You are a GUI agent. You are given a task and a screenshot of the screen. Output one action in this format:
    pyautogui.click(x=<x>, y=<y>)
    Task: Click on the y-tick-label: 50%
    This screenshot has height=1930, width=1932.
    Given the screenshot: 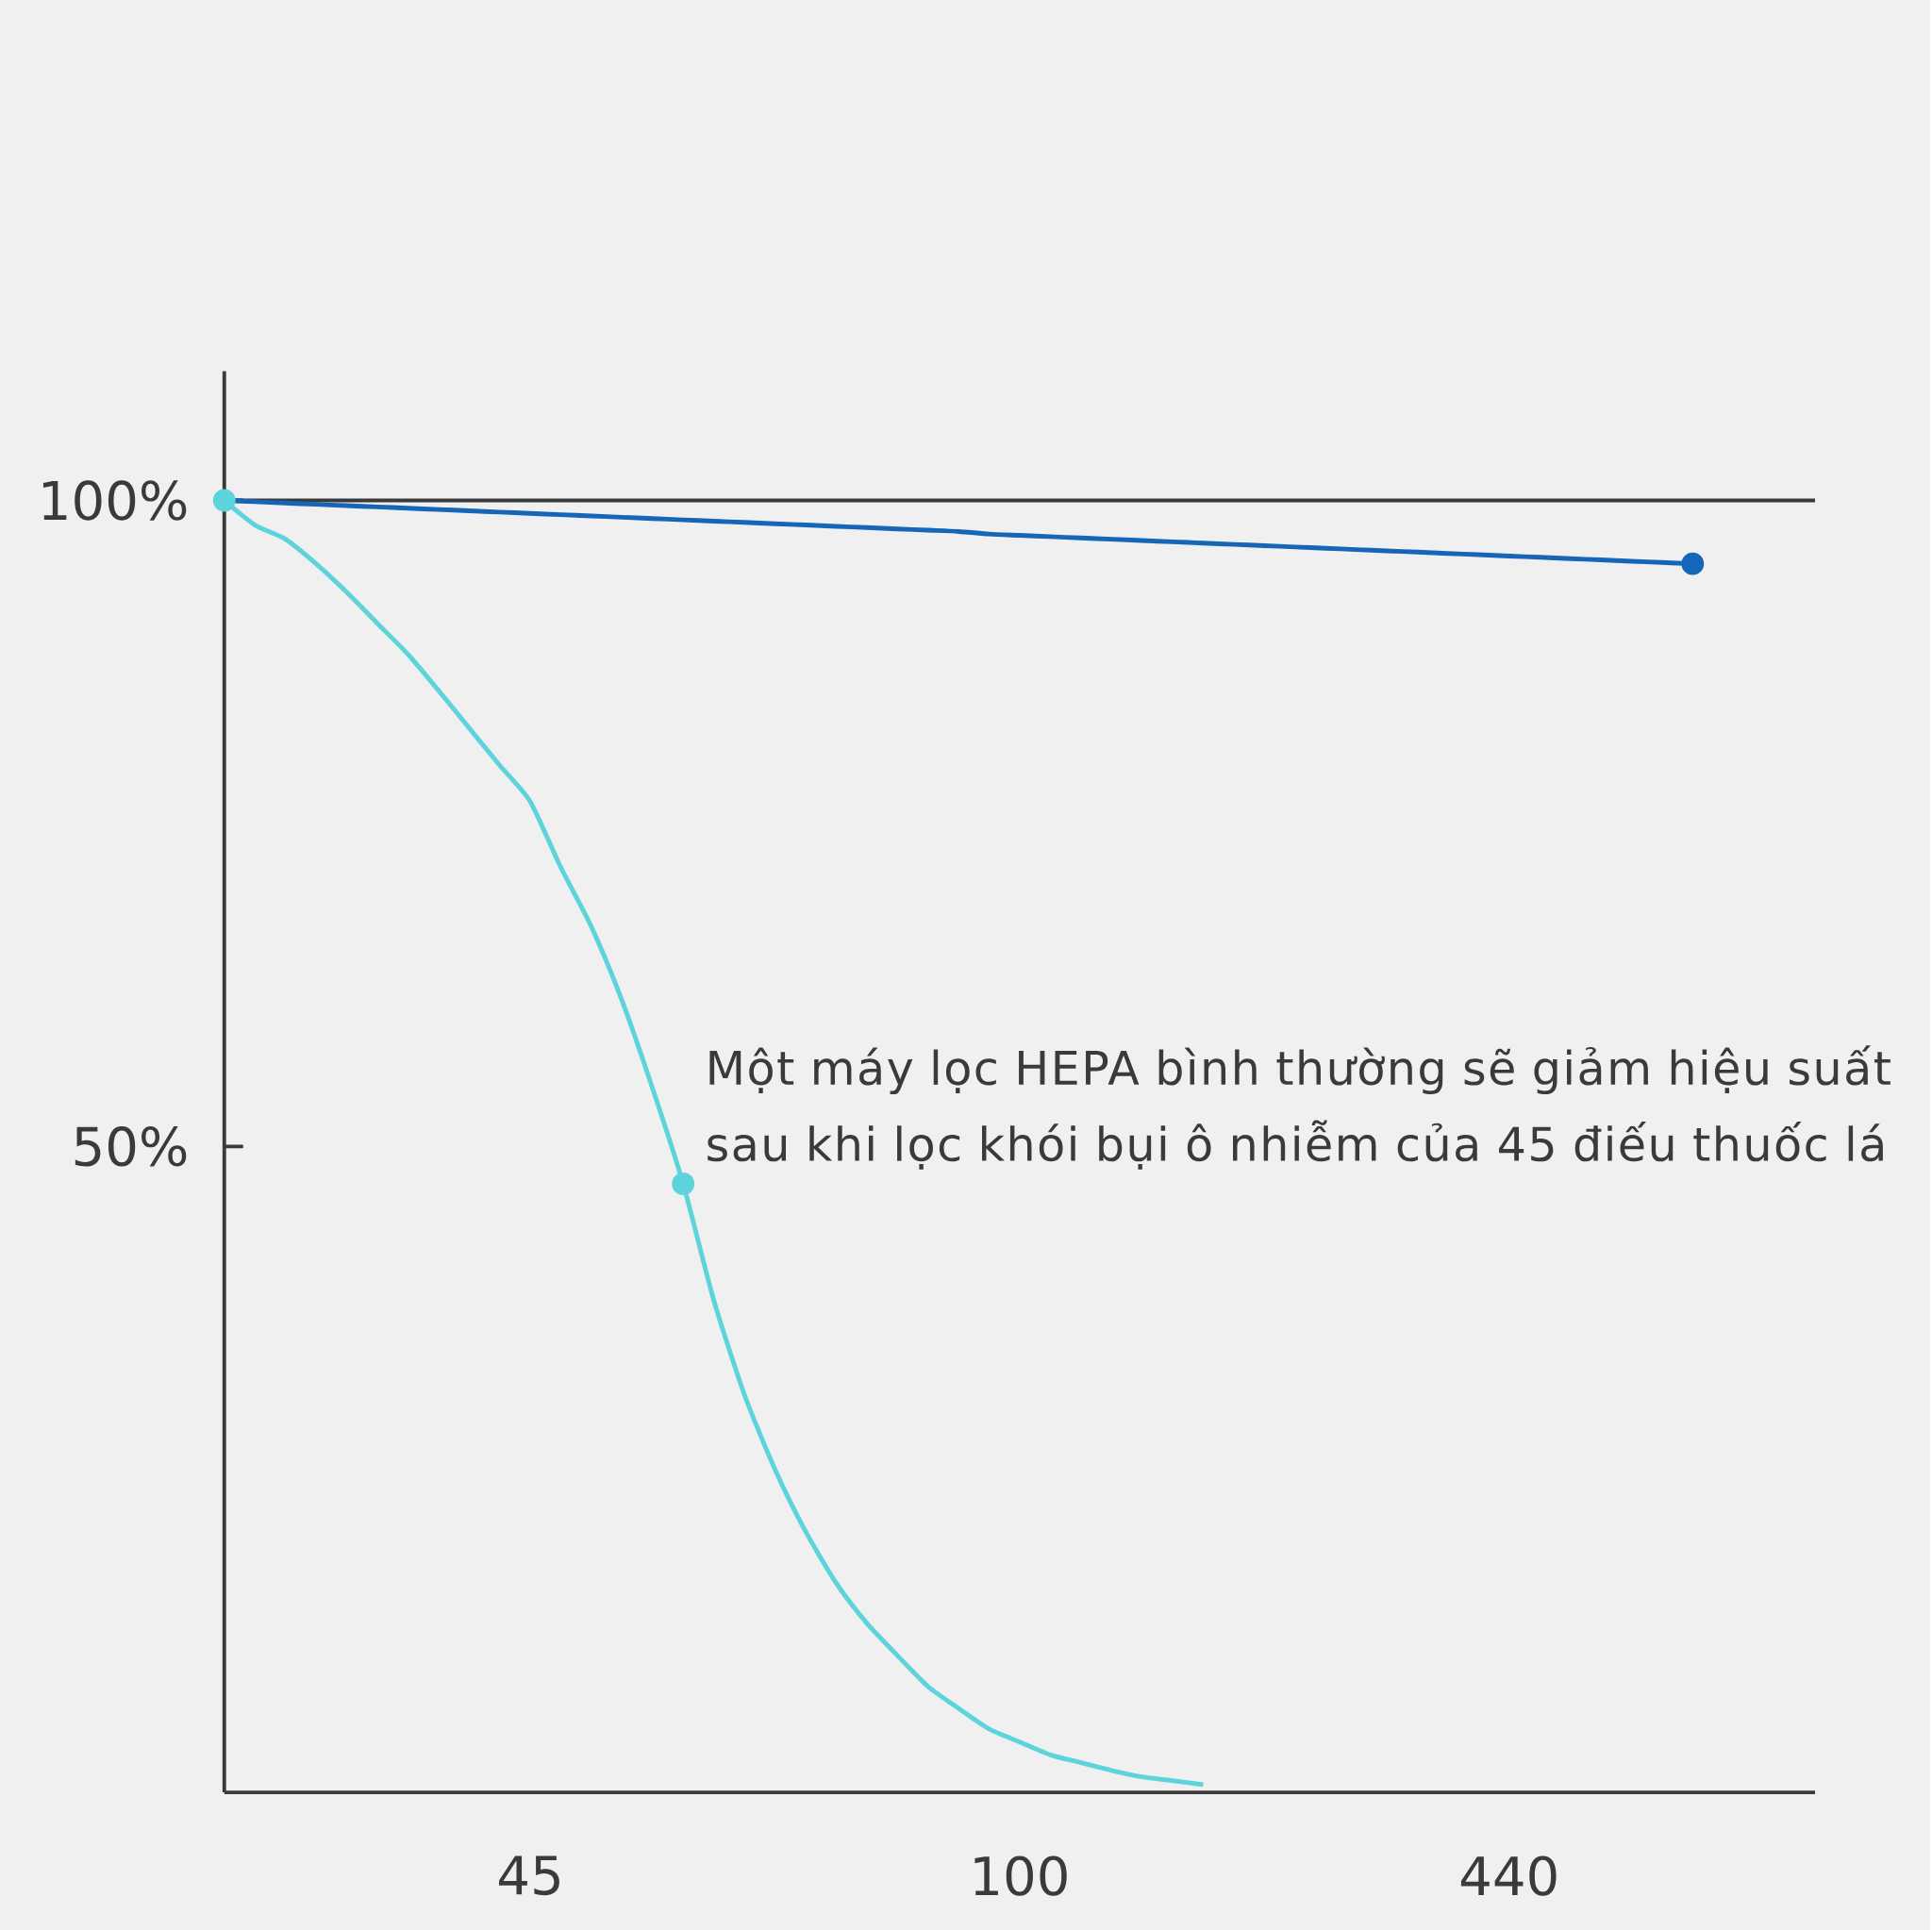 What is the action you would take?
    pyautogui.click(x=131, y=1146)
    